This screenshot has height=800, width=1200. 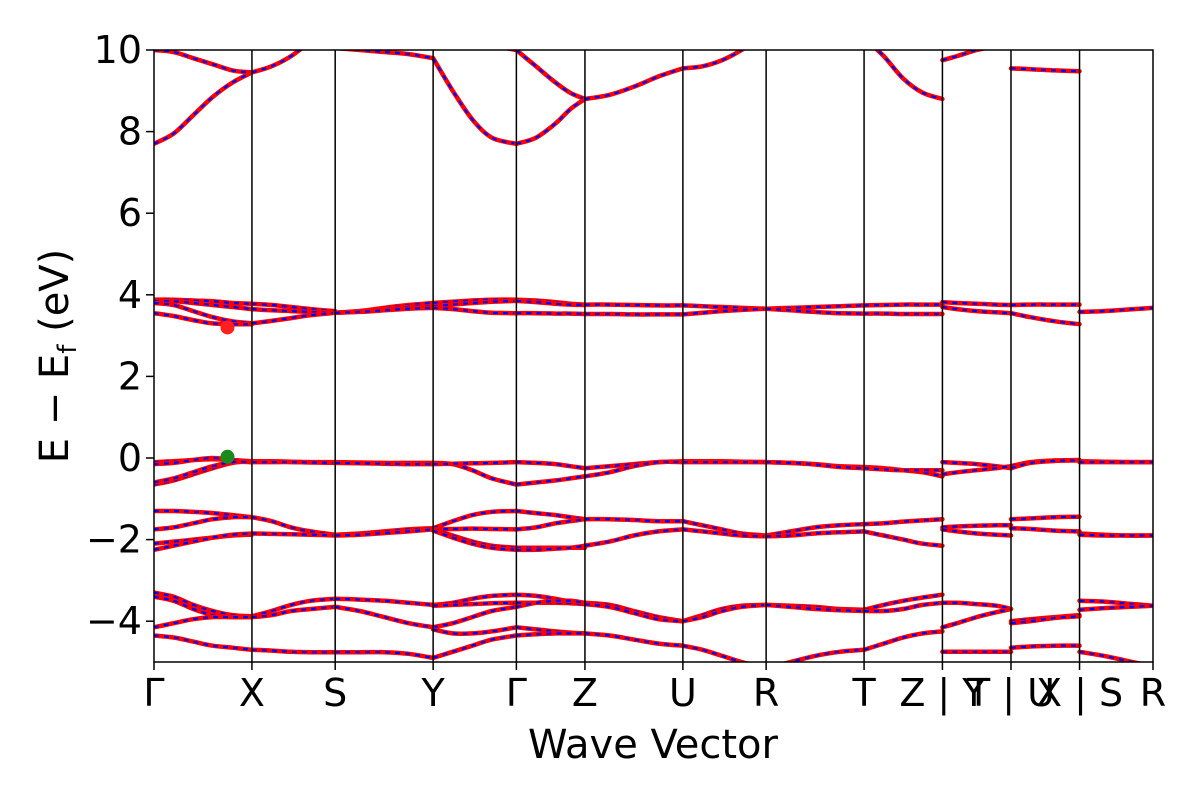 I want to click on extrema-markers, so click(x=227, y=392).